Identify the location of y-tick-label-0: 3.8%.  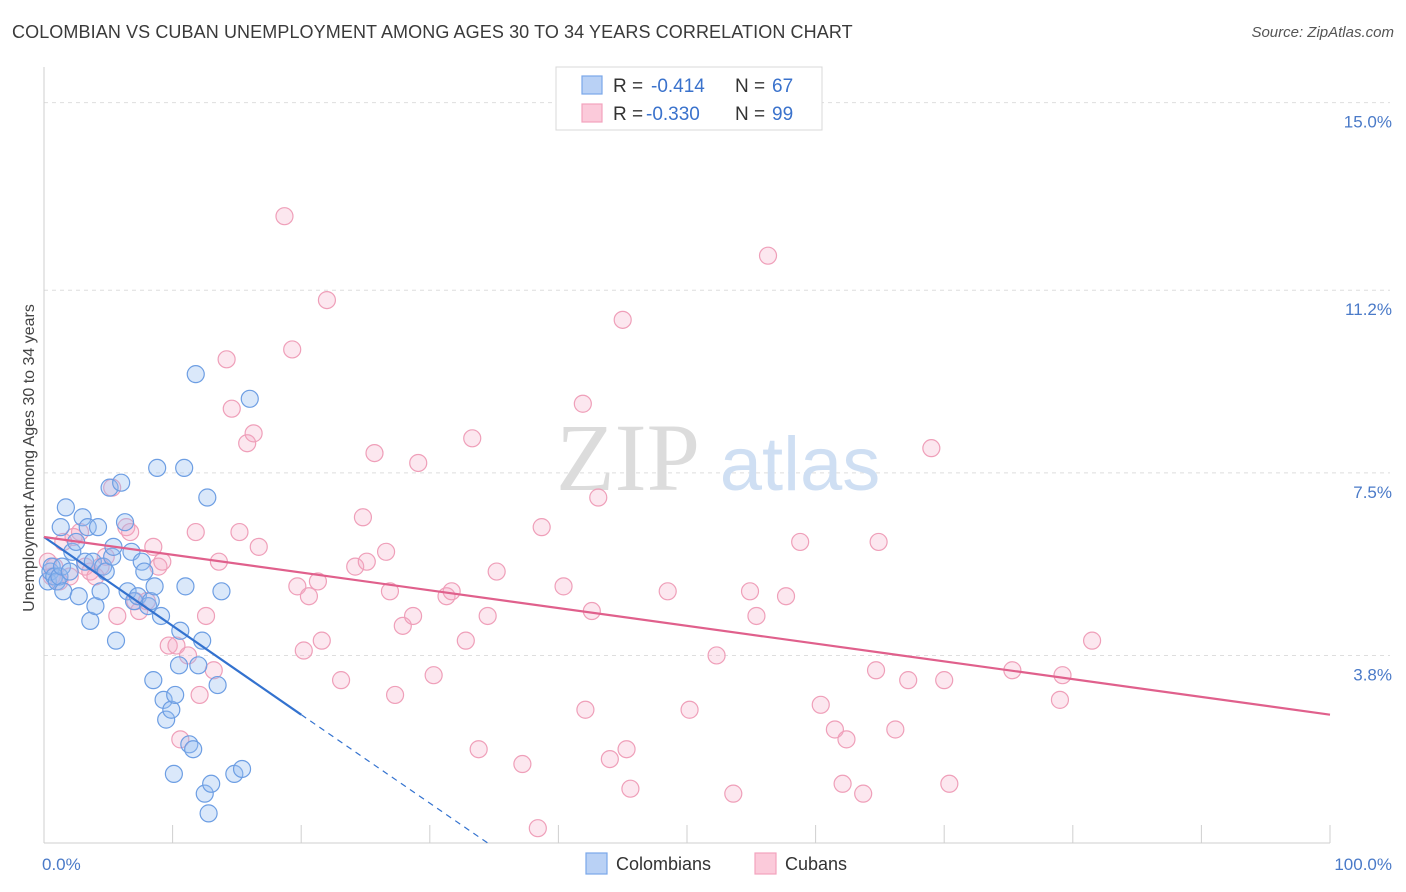
(1372, 674).